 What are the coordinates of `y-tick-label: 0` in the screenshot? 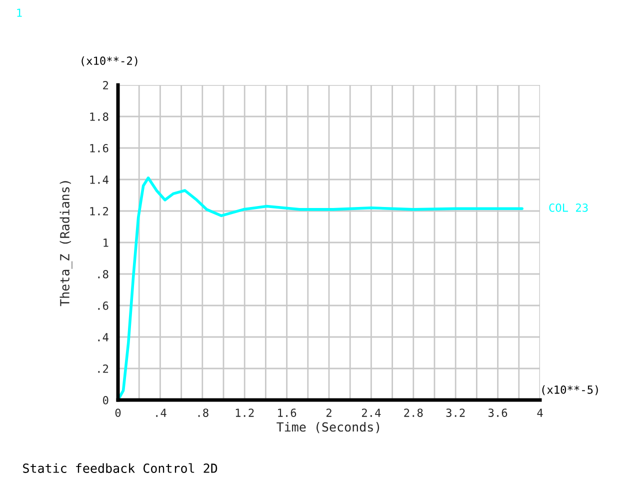 It's located at (105, 400).